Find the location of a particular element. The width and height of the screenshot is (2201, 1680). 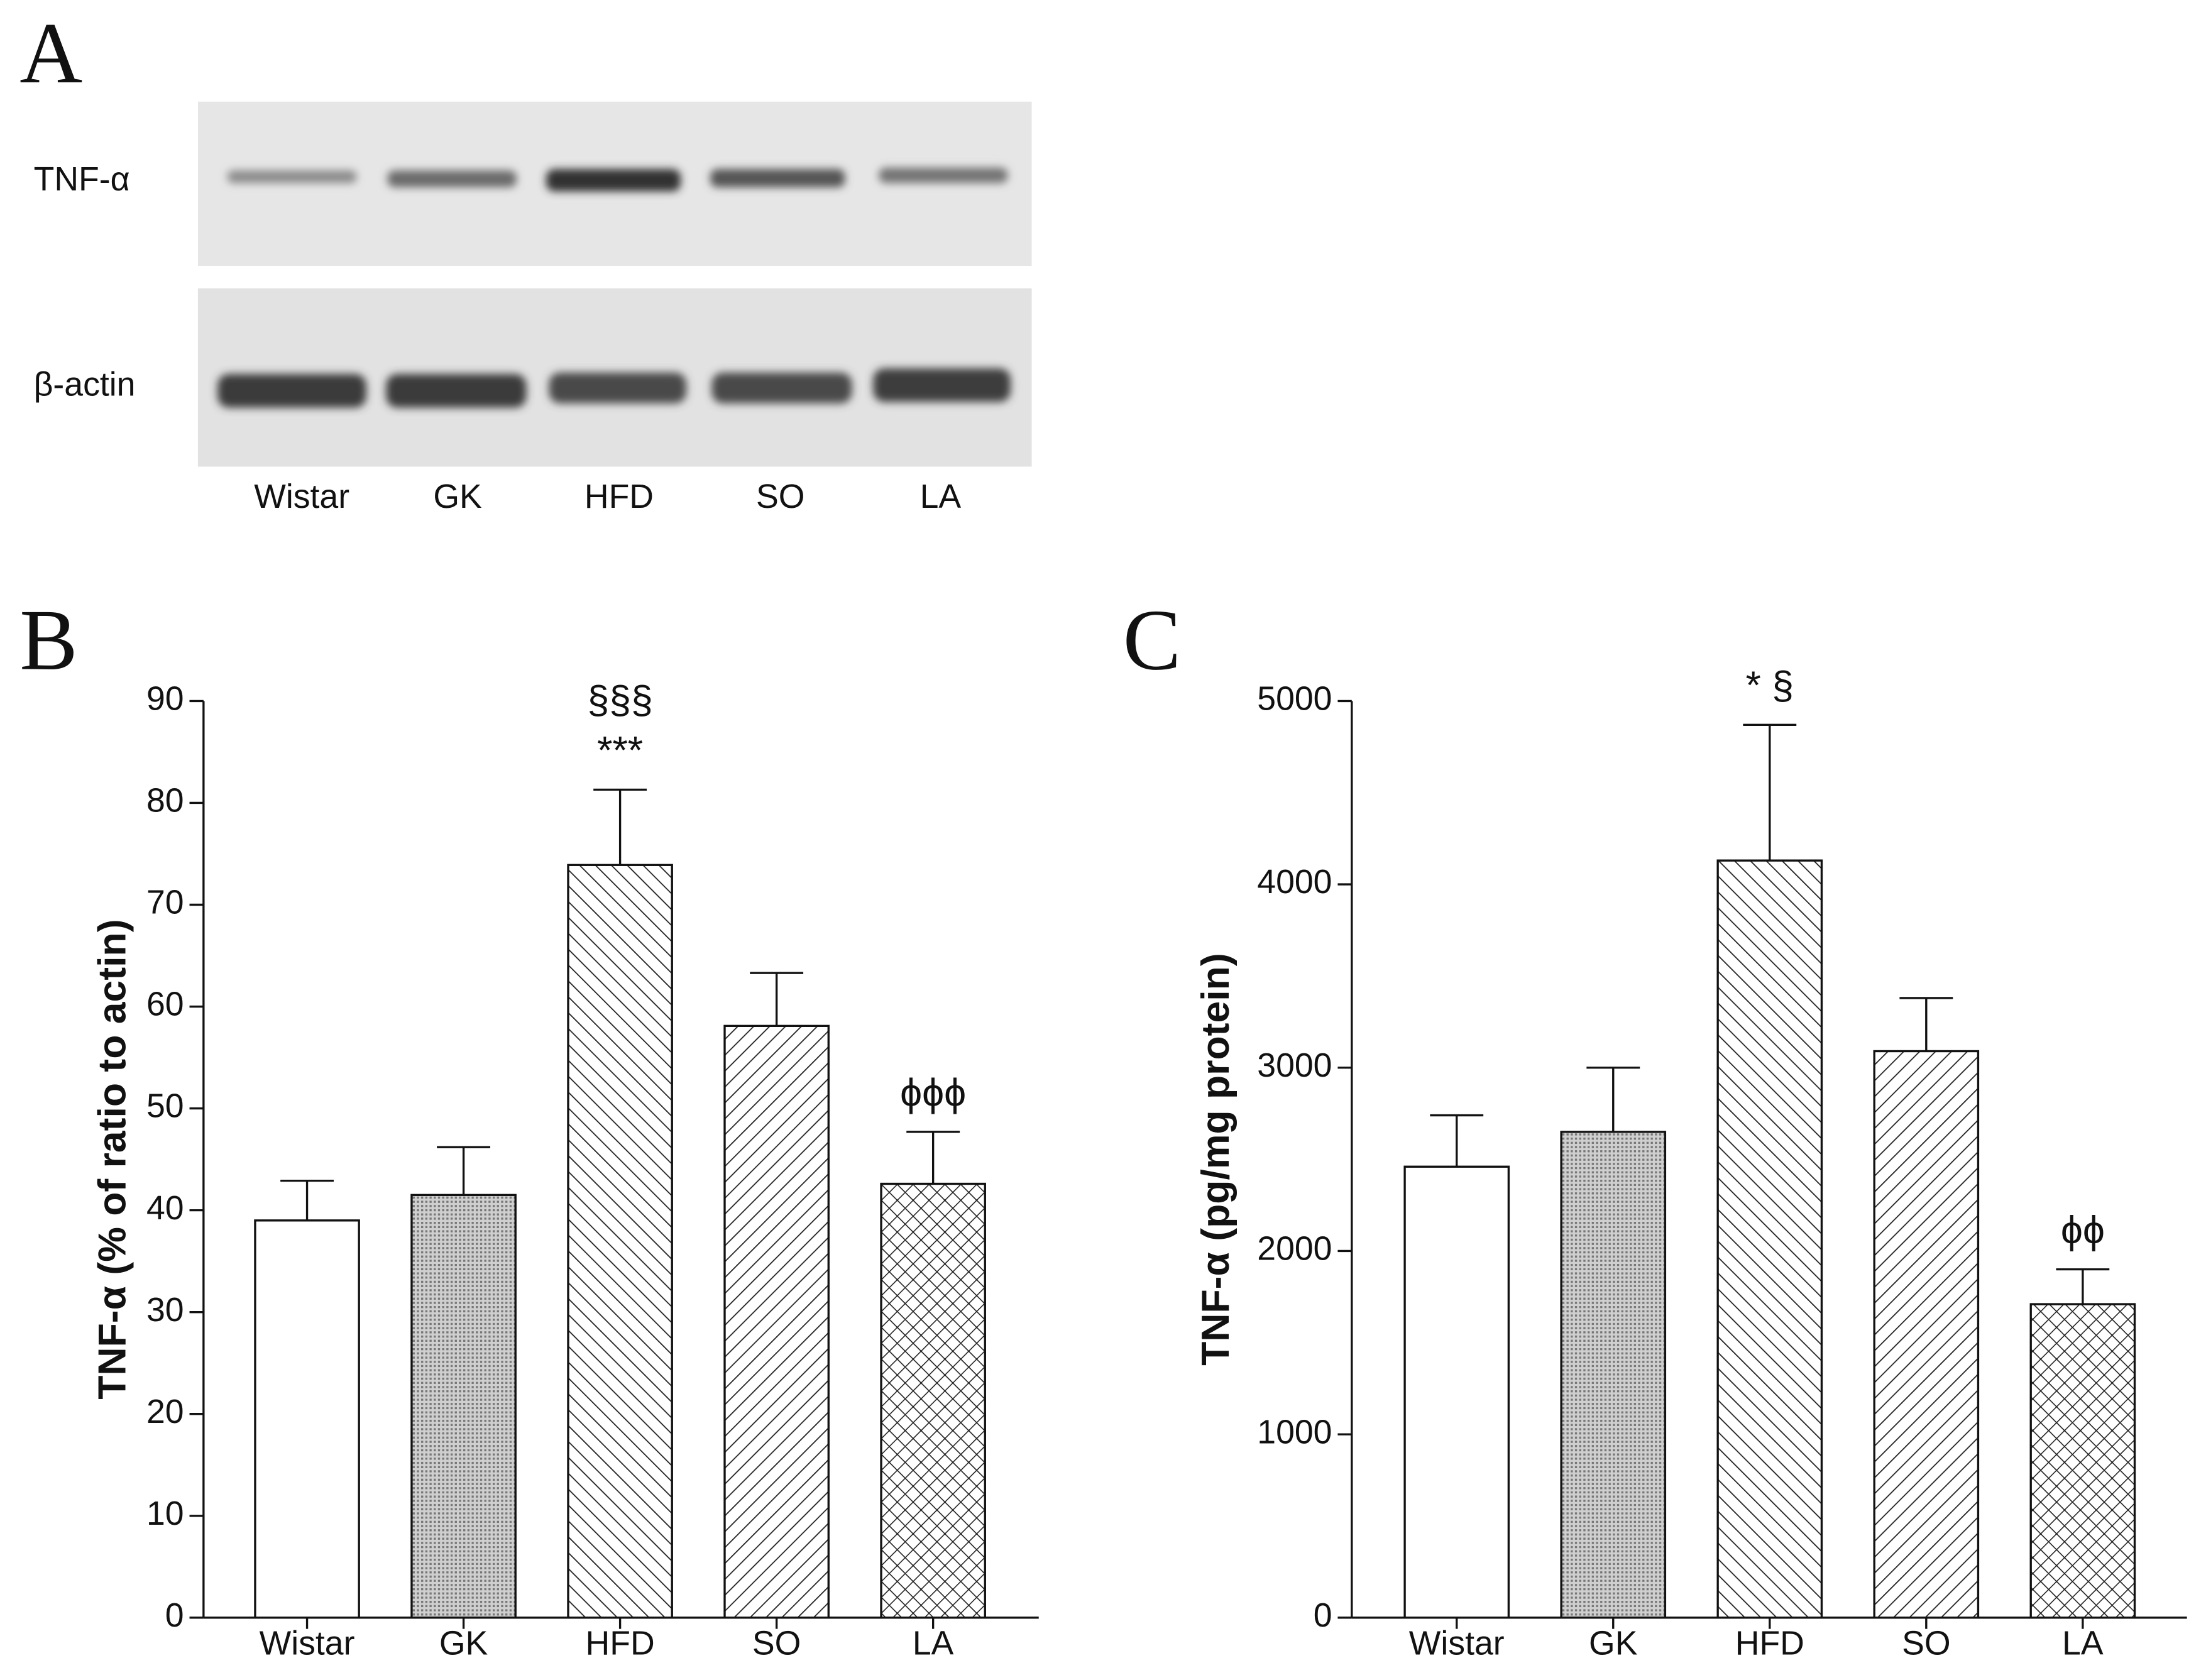

blot-row-label: β-actin is located at coordinates (85, 384).